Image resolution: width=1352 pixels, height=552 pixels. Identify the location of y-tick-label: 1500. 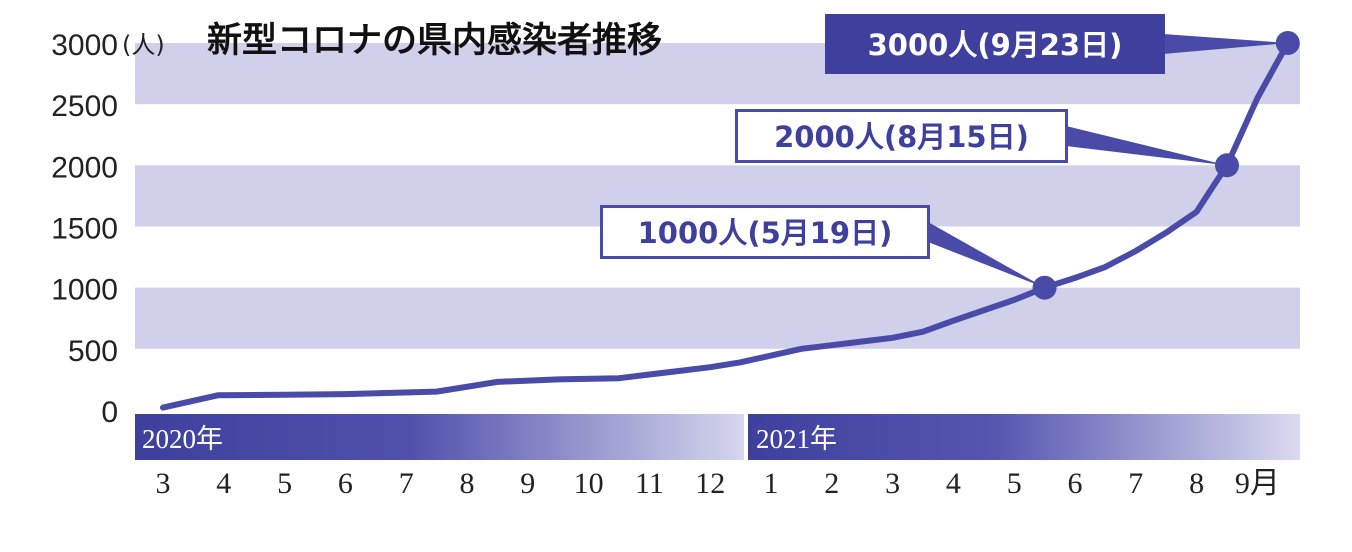
(84, 229).